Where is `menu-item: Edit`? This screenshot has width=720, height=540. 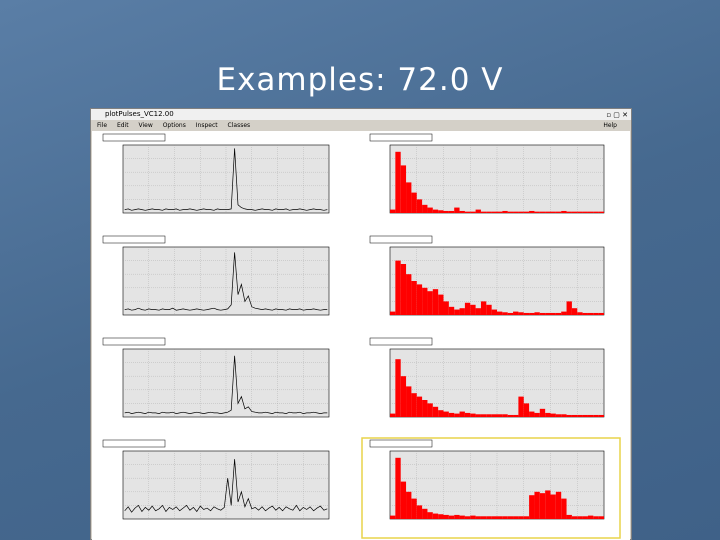
menu-item: Edit is located at coordinates (122, 125).